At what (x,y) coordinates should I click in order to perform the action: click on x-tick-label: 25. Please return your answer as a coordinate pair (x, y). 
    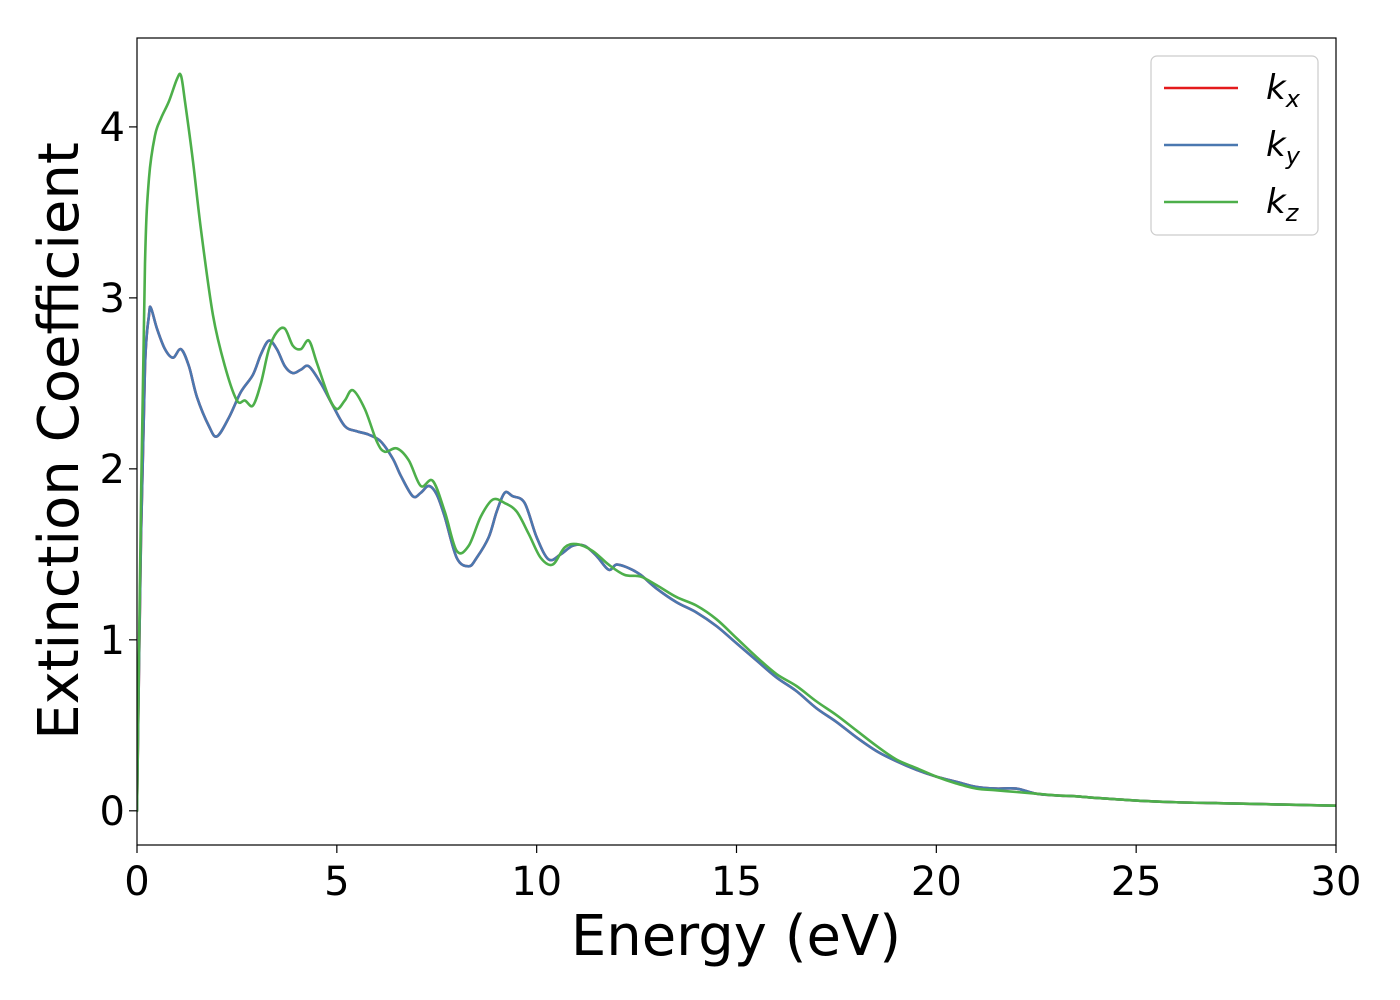
    Looking at the image, I should click on (1136, 882).